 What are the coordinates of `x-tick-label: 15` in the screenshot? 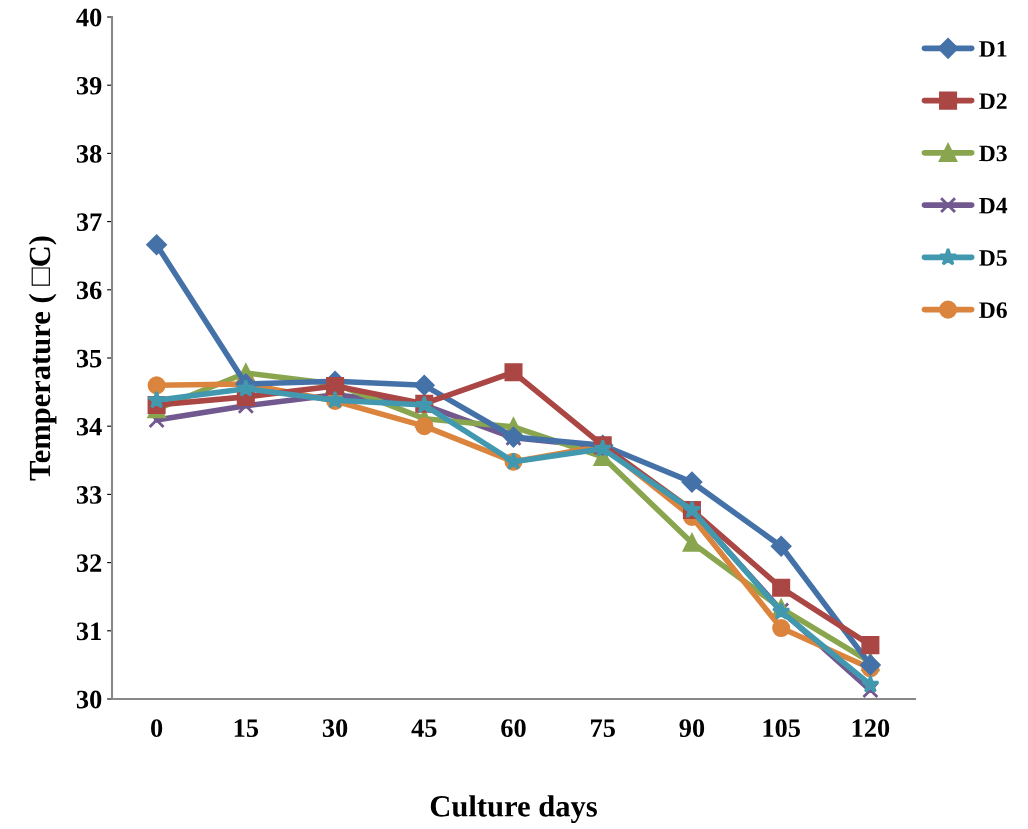 It's located at (246, 728).